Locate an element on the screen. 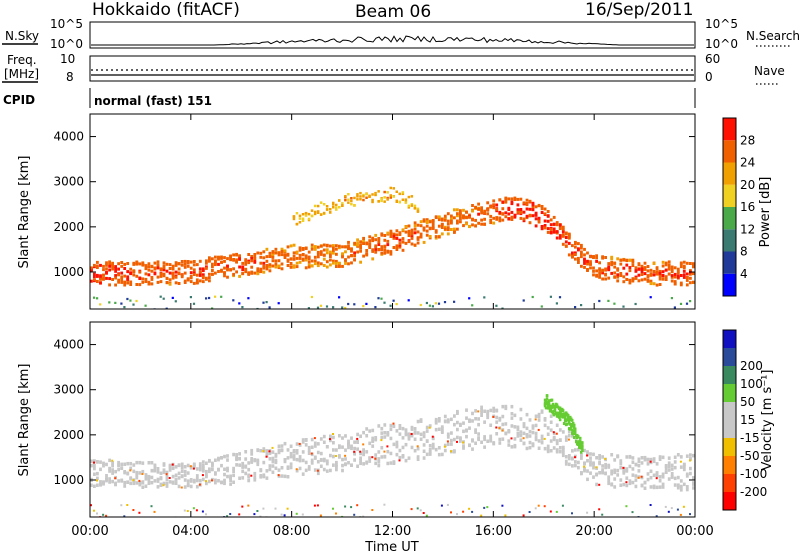  nave-label: Nave is located at coordinates (769, 71).